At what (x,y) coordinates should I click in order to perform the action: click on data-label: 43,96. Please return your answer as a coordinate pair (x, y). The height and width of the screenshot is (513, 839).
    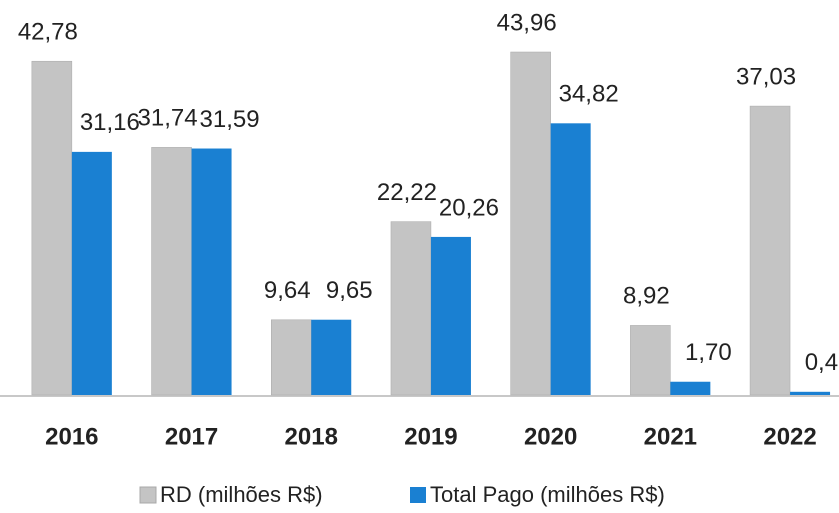
    Looking at the image, I should click on (527, 22).